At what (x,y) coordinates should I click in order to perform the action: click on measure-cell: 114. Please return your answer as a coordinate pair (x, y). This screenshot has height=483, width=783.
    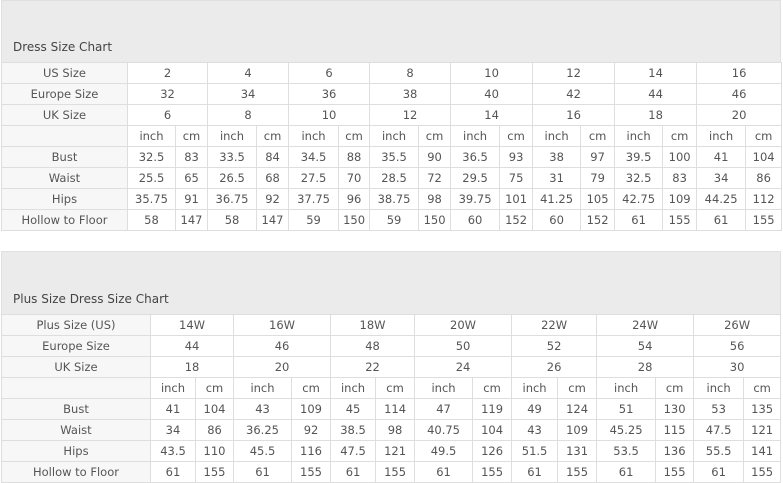
    Looking at the image, I should click on (395, 409).